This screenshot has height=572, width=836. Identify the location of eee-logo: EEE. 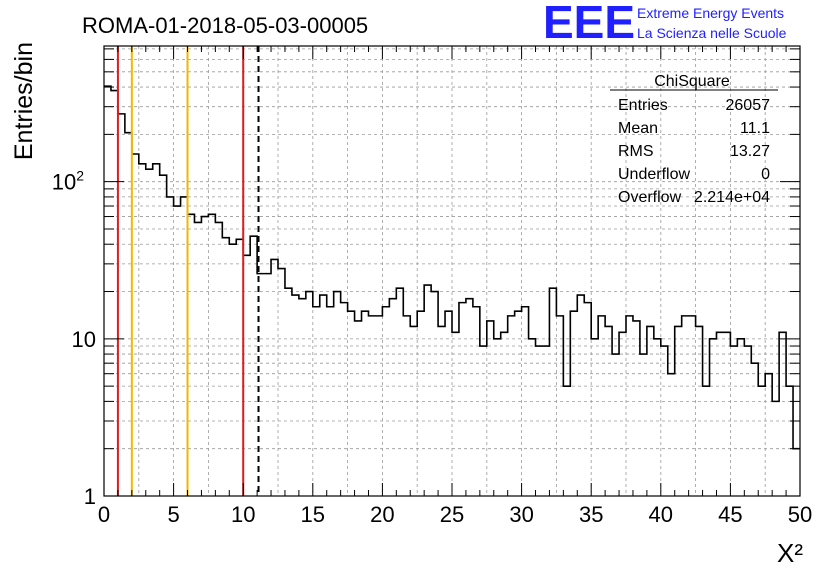
(589, 24).